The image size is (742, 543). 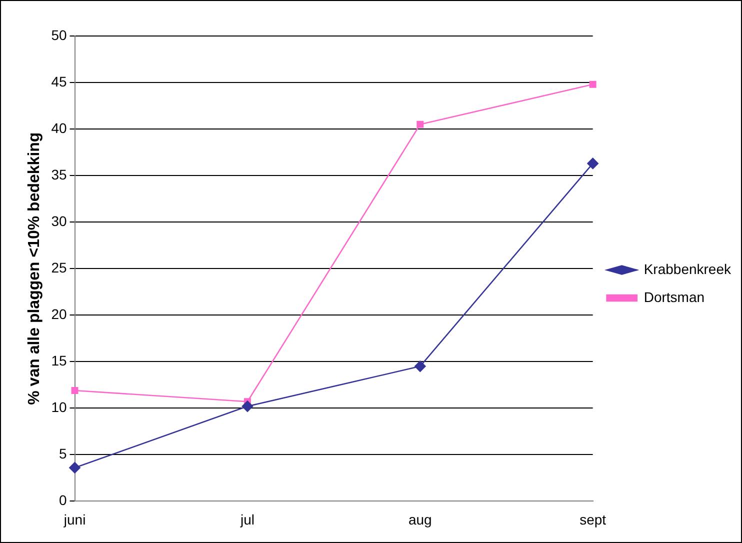 What do you see at coordinates (59, 360) in the screenshot?
I see `y-tick-label: 15` at bounding box center [59, 360].